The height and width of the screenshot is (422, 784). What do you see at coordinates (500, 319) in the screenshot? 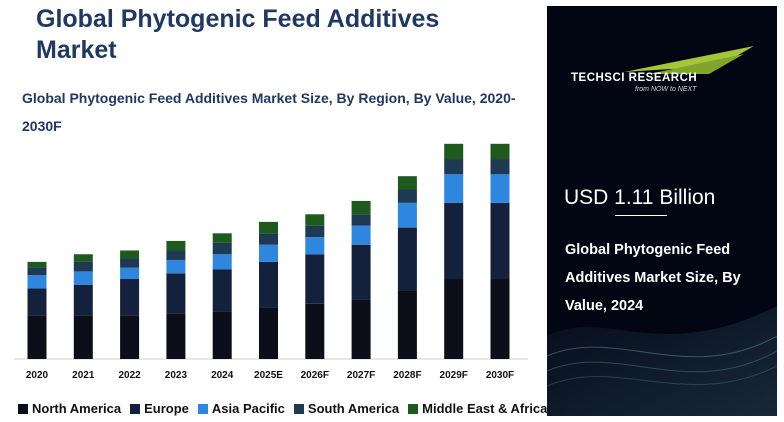
I see `bar-north-america-2030f` at bounding box center [500, 319].